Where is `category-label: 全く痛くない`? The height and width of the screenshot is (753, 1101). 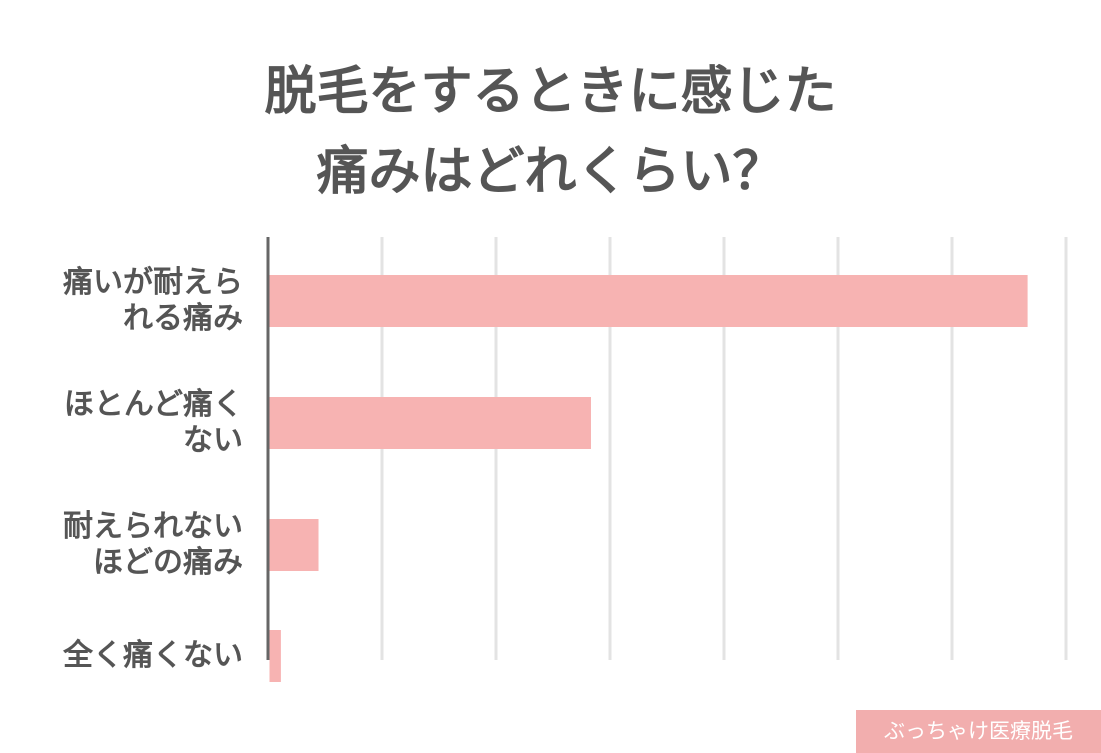 category-label: 全く痛くない is located at coordinates (153, 655).